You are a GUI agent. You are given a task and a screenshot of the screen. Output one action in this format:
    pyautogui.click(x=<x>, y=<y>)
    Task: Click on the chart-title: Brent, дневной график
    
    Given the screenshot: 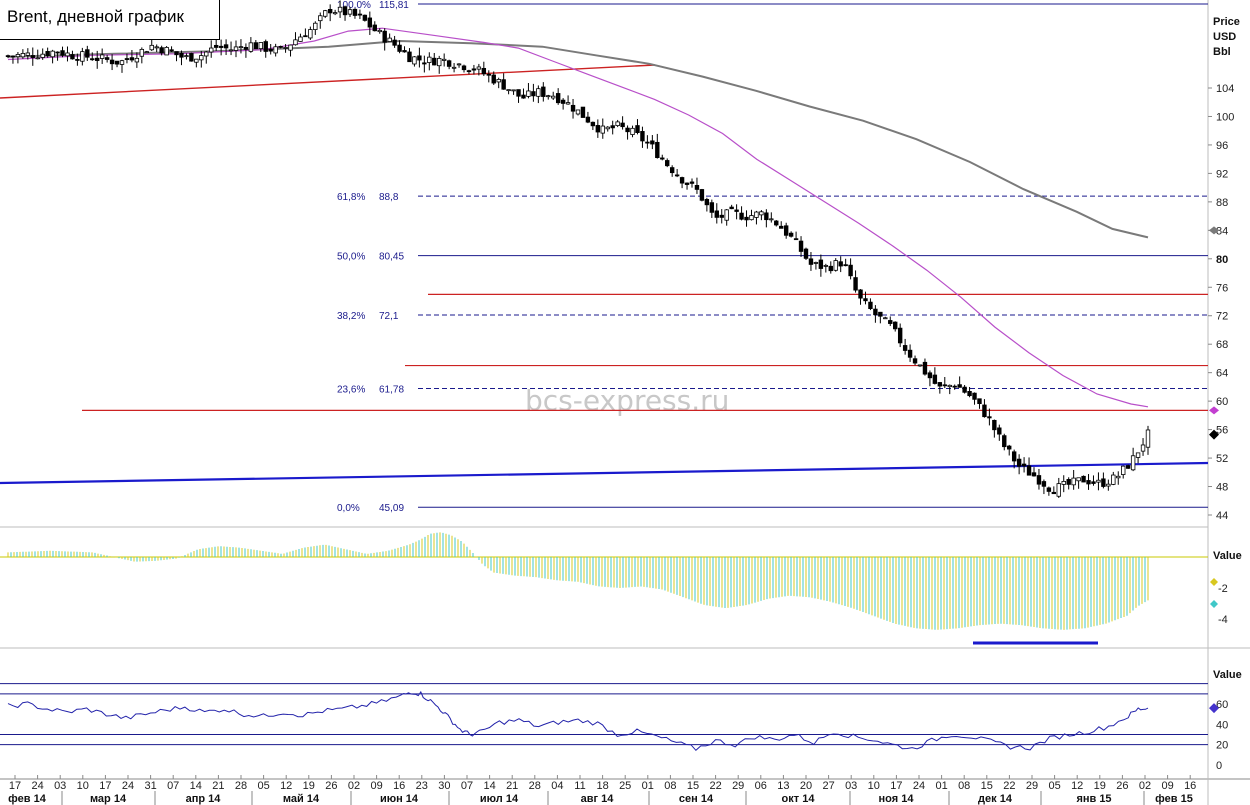 What is the action you would take?
    pyautogui.click(x=110, y=20)
    